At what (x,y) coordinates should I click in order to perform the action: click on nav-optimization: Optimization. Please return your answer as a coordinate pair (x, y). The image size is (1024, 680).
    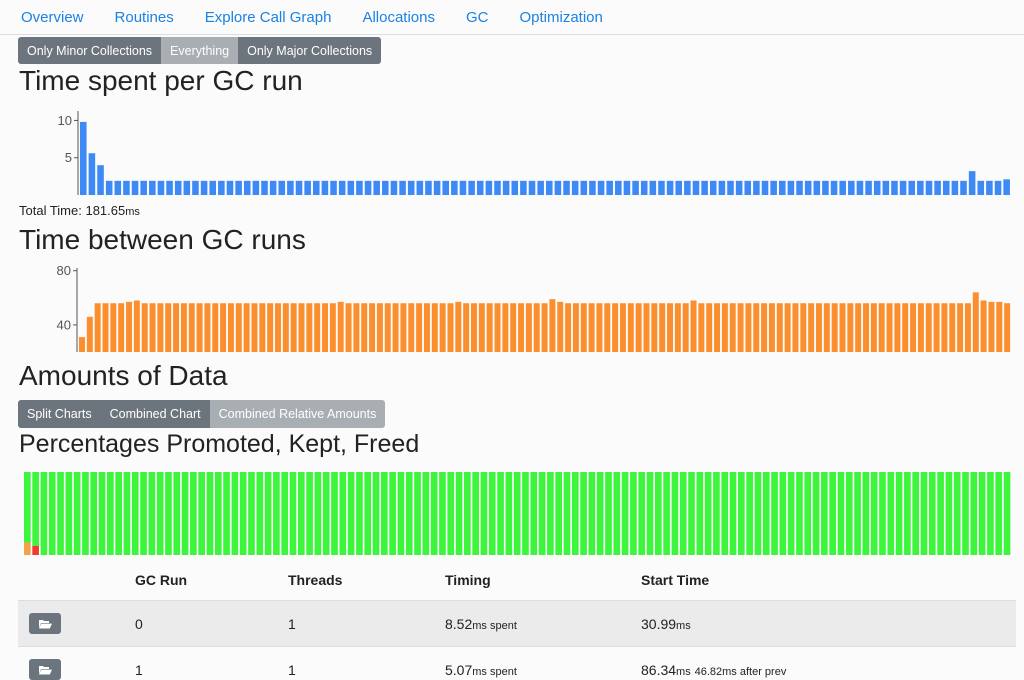
    Looking at the image, I should click on (561, 17).